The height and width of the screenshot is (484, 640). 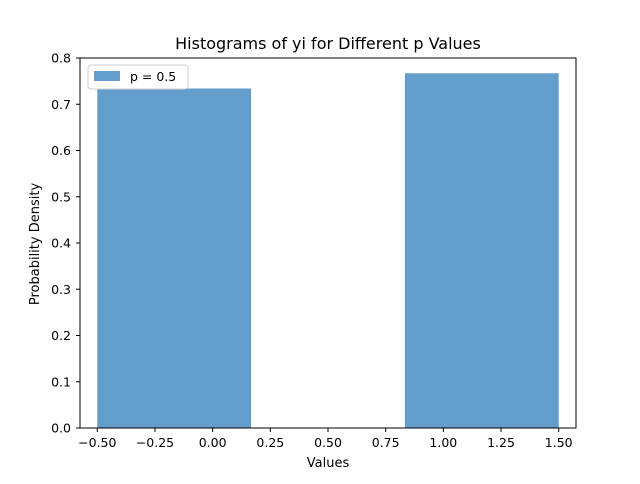 What do you see at coordinates (61, 289) in the screenshot?
I see `y-tick-label: 0.3` at bounding box center [61, 289].